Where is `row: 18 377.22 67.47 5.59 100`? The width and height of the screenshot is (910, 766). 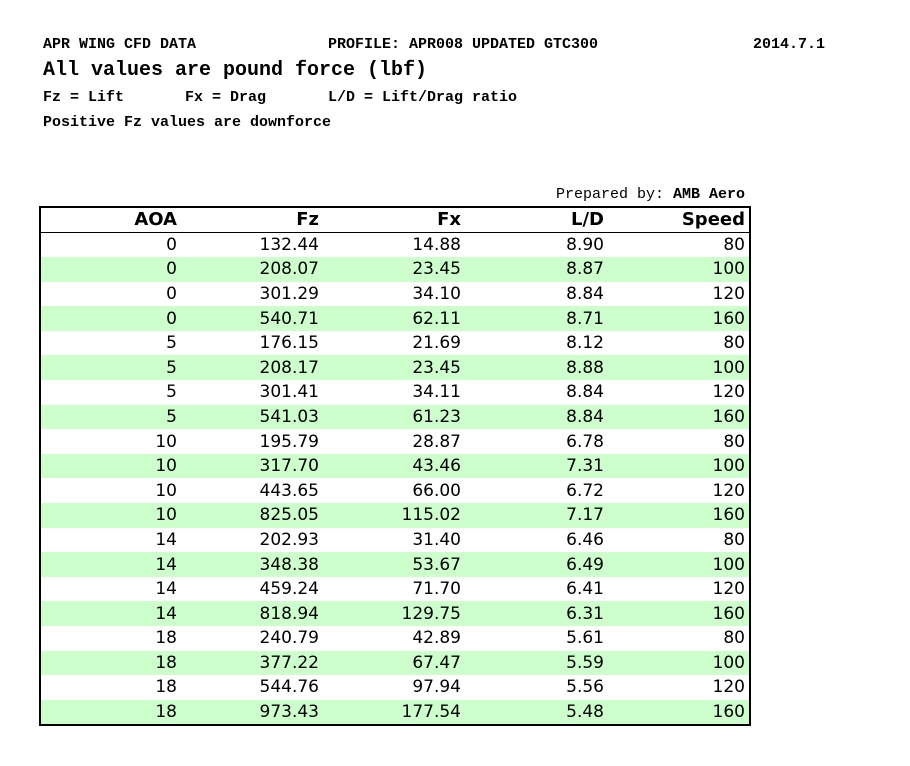 row: 18 377.22 67.47 5.59 100 is located at coordinates (395, 663).